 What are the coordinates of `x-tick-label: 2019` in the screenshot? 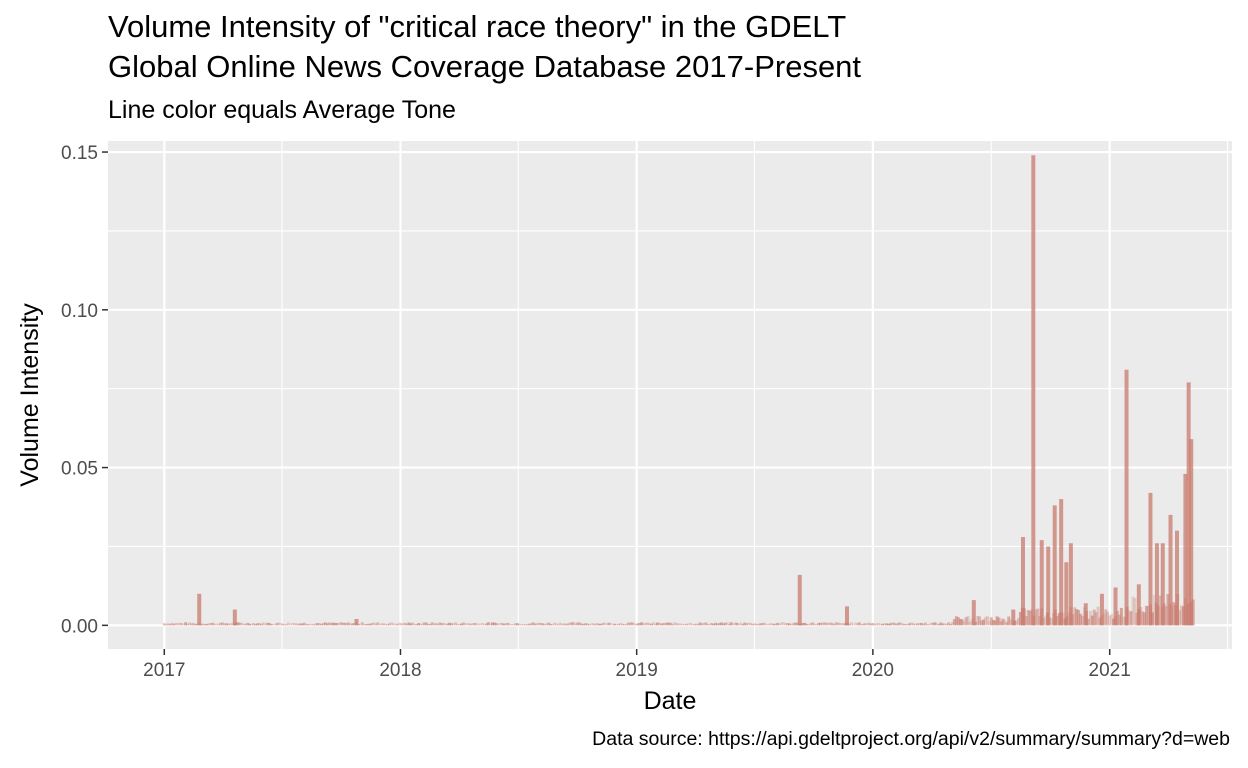 It's located at (637, 670).